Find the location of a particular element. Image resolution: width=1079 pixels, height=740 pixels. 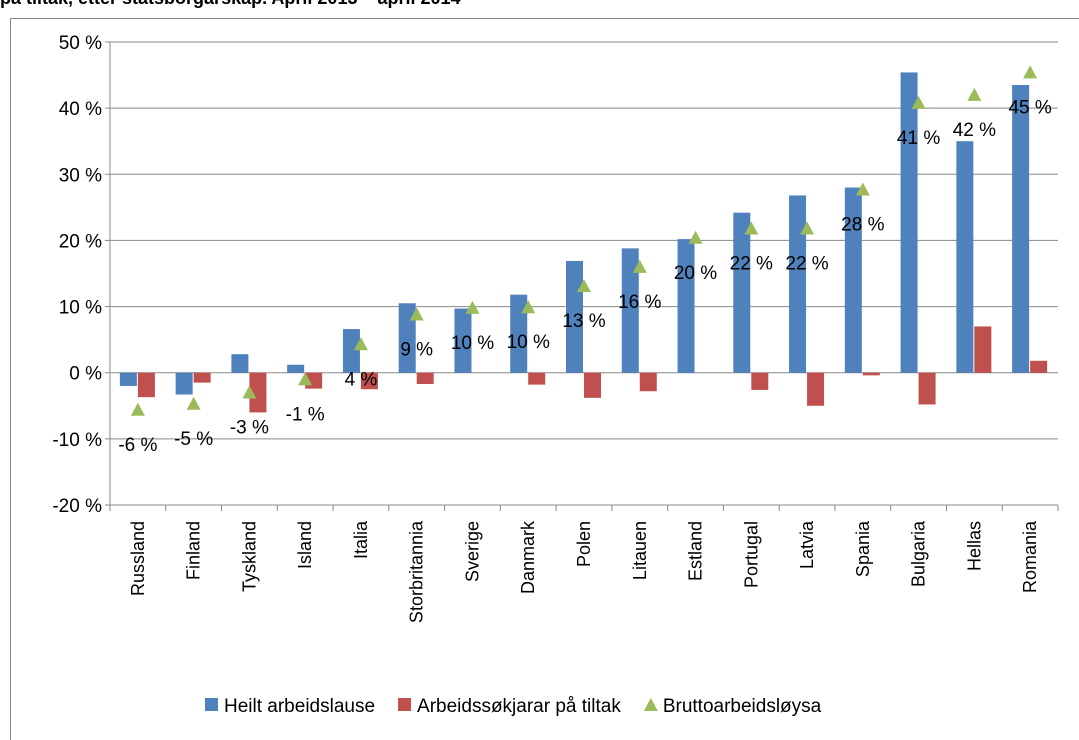

x-tick-label: Litauen is located at coordinates (640, 550).